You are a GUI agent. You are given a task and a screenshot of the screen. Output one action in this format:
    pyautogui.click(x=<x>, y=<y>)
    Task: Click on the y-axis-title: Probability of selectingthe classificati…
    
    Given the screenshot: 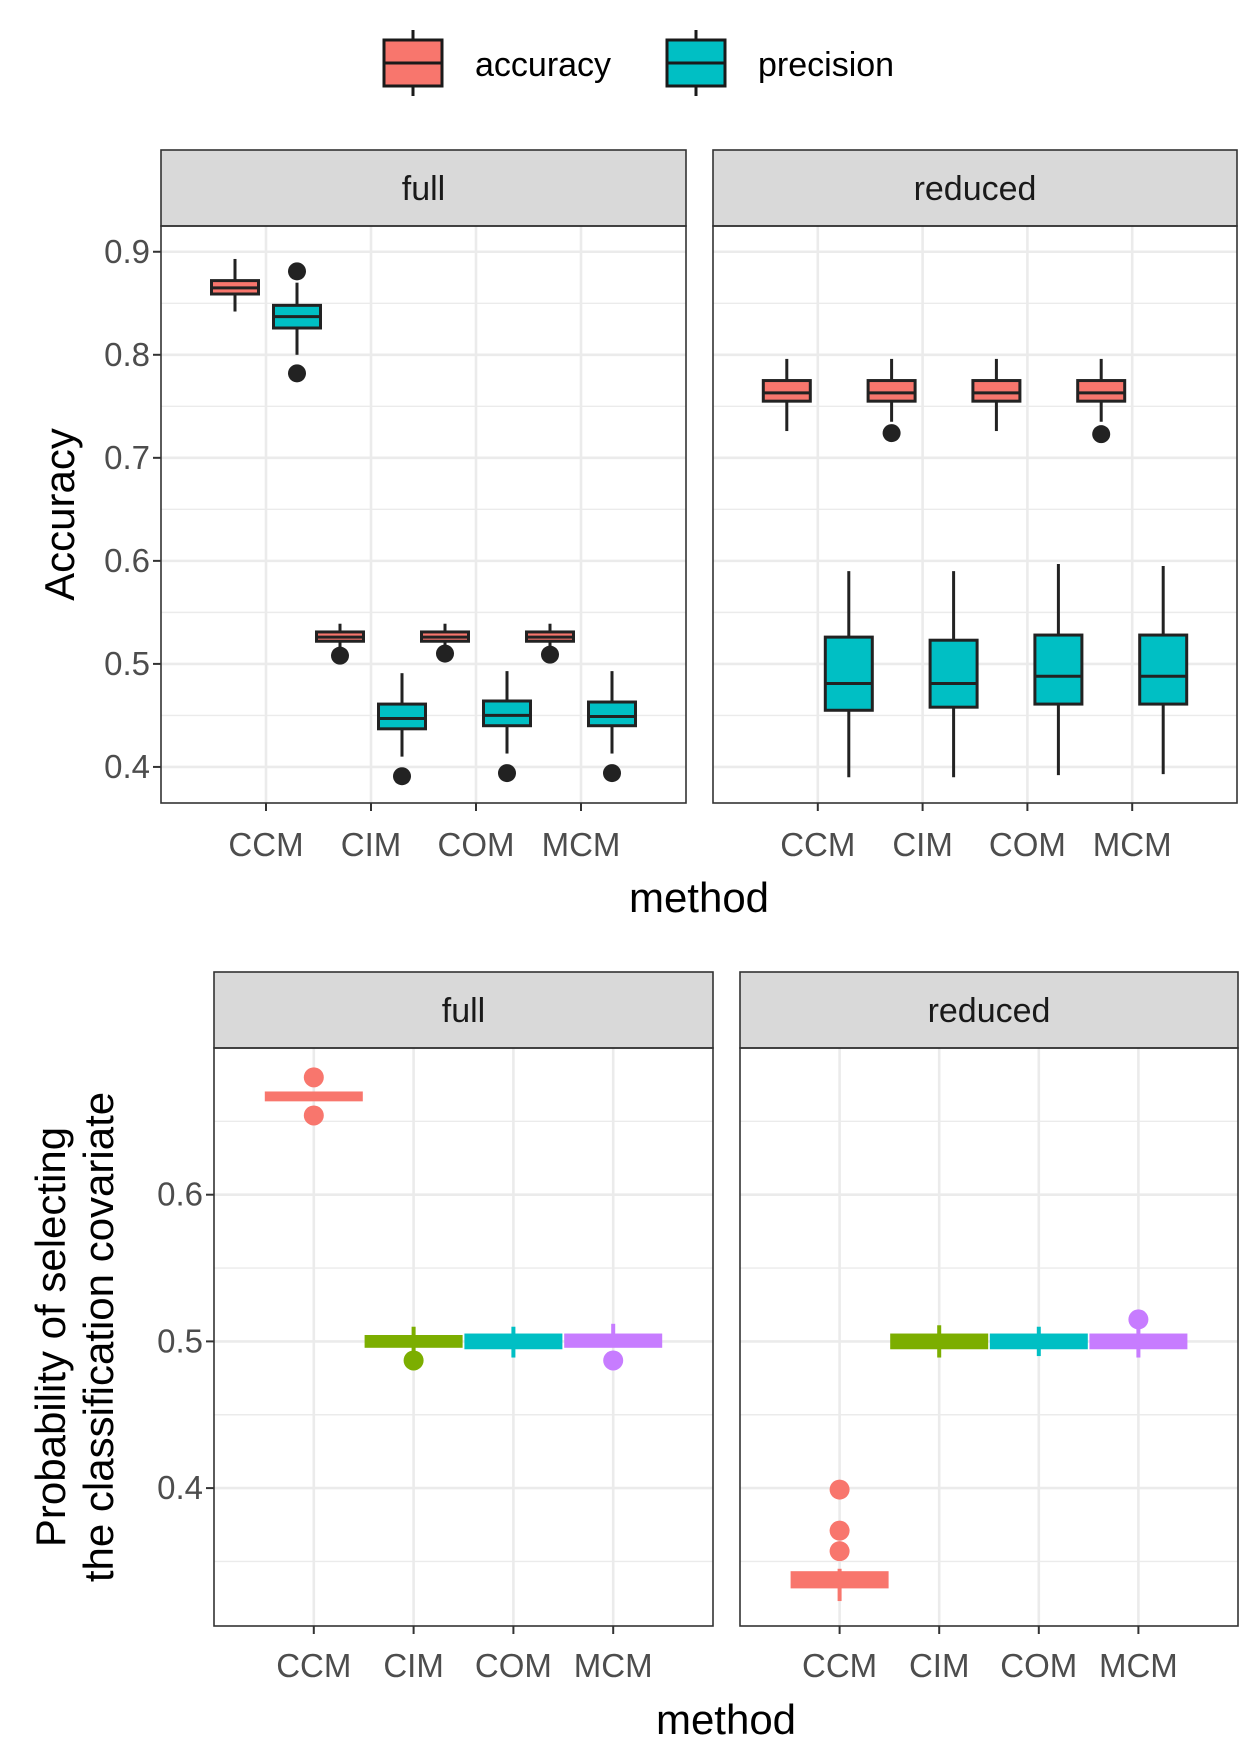 What is the action you would take?
    pyautogui.click(x=74, y=1337)
    